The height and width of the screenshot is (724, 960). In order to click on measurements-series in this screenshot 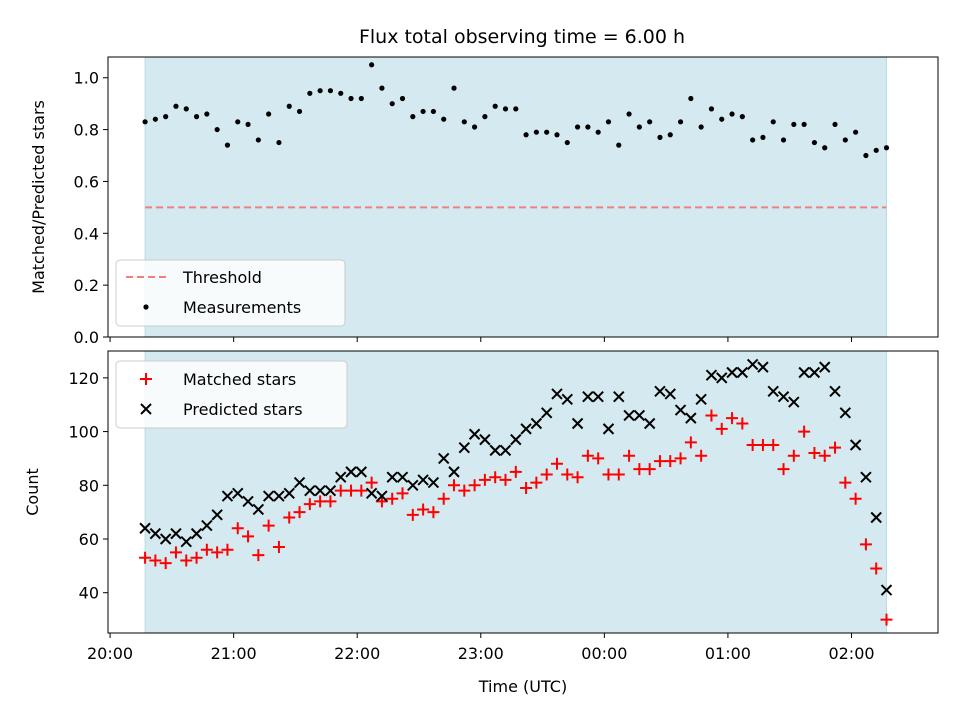, I will do `click(516, 110)`.